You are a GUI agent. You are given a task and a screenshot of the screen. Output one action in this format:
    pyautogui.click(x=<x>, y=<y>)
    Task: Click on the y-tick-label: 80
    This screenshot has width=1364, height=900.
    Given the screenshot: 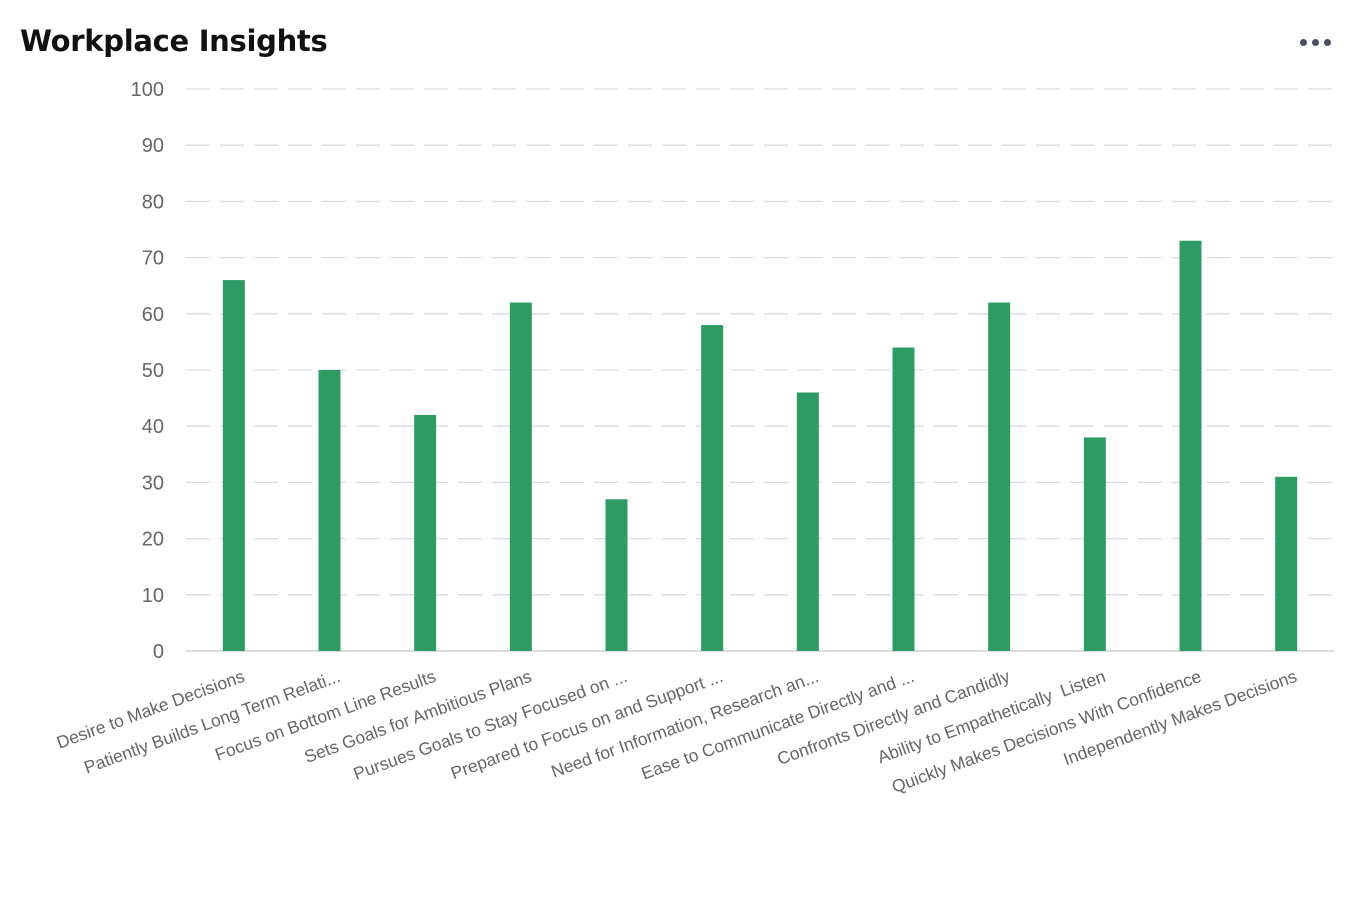 What is the action you would take?
    pyautogui.click(x=153, y=202)
    